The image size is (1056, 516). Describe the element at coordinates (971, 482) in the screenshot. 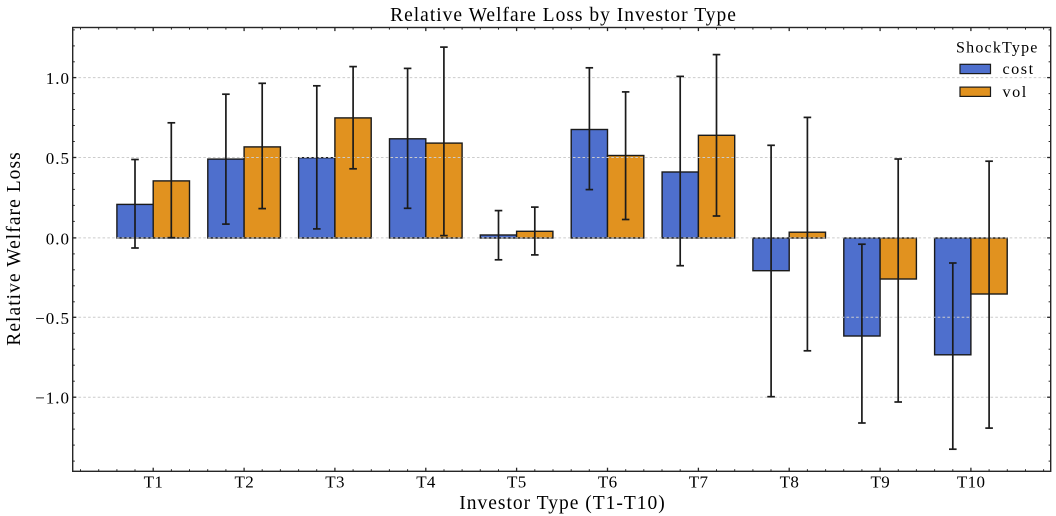

I see `svg-text: T10` at that location.